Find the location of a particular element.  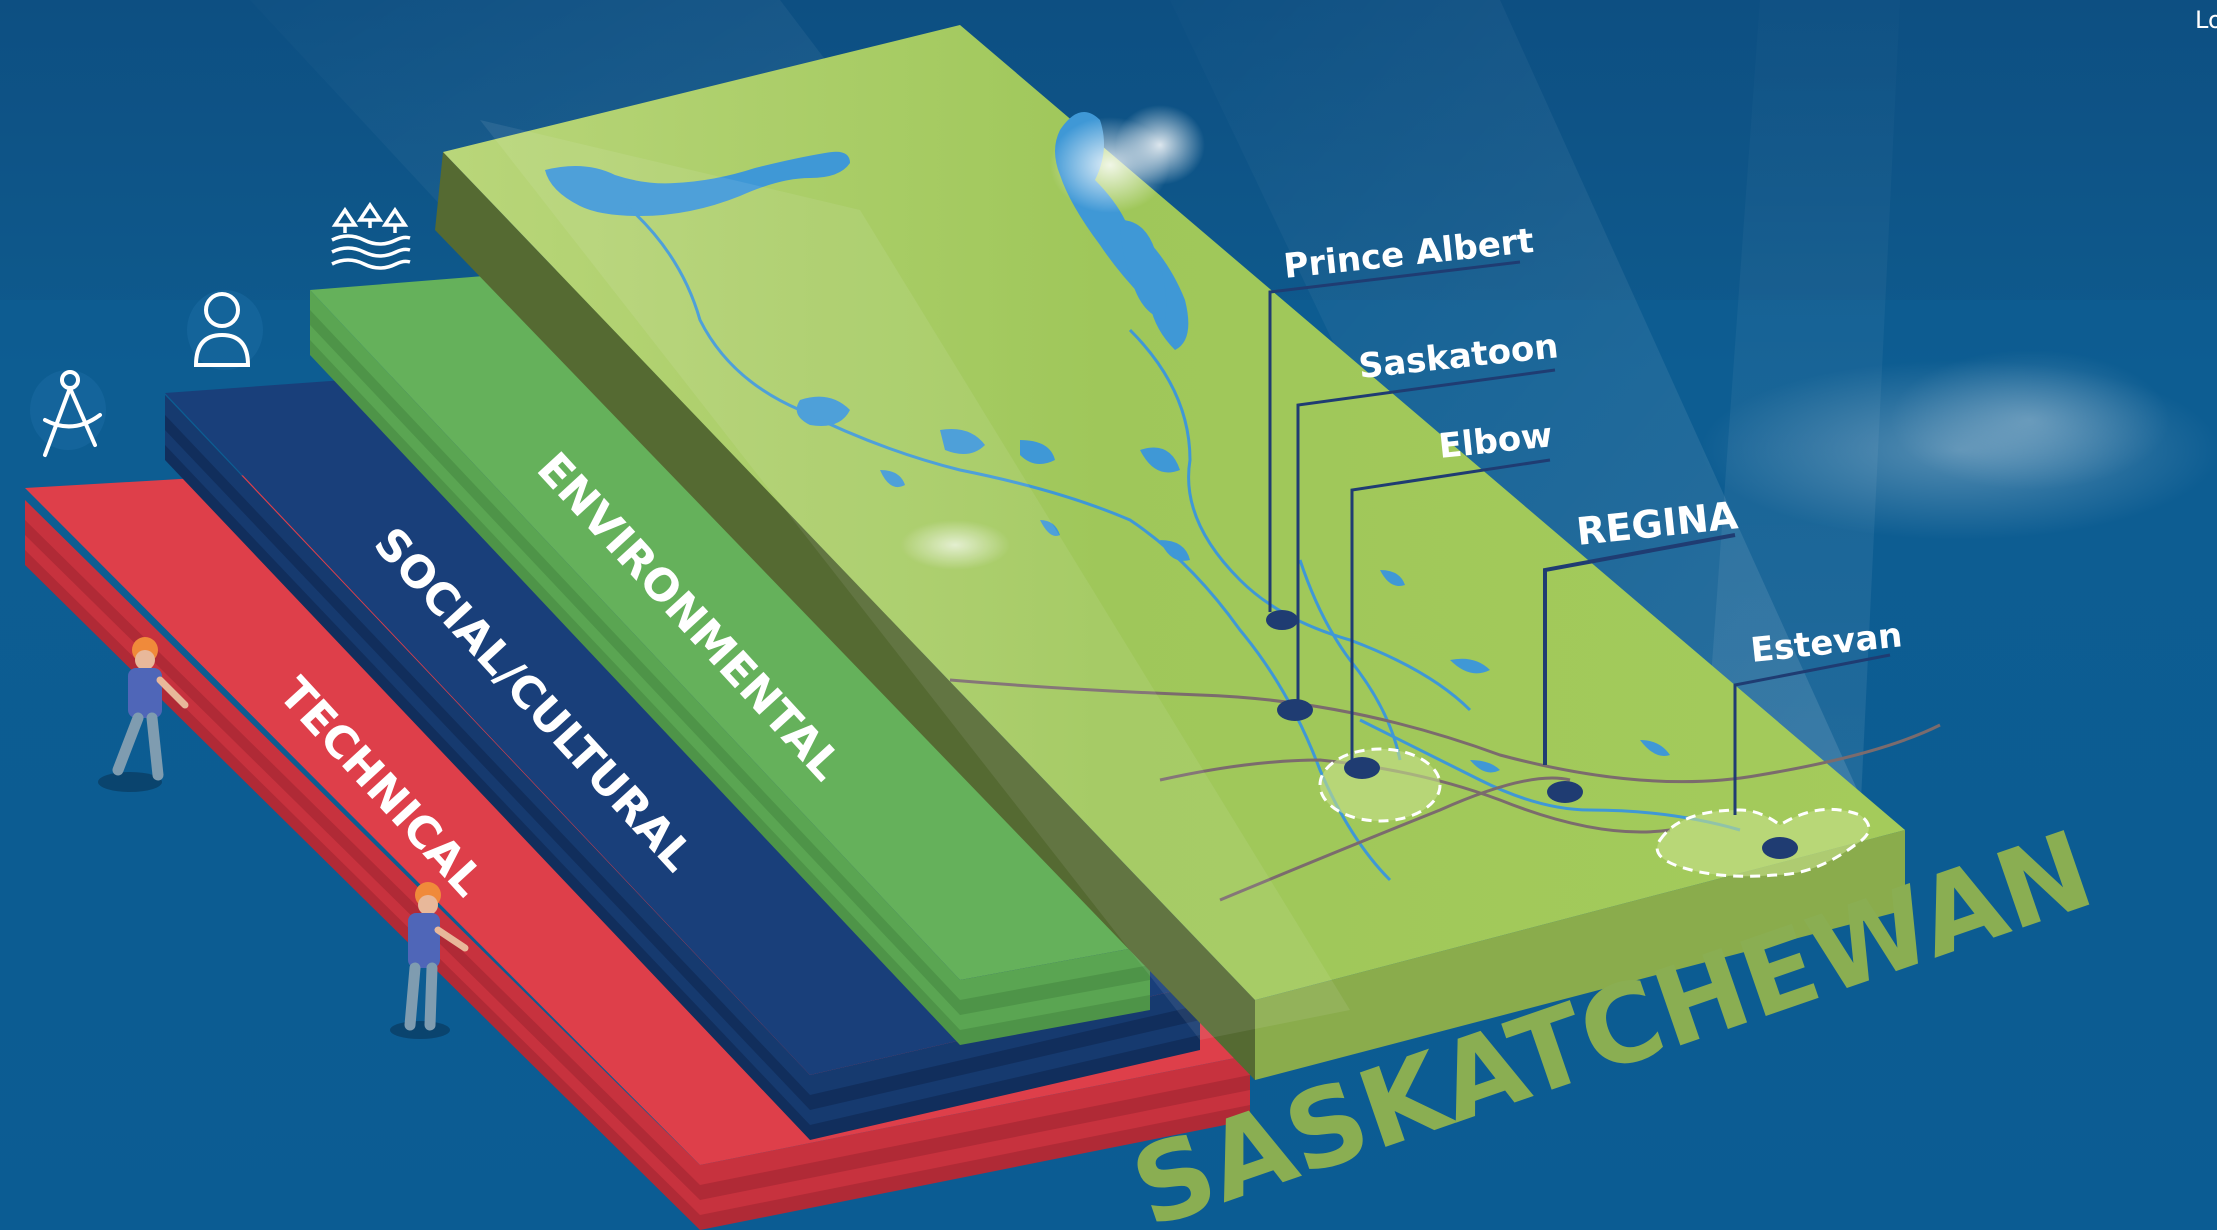

lakes-central is located at coordinates (988, 442).